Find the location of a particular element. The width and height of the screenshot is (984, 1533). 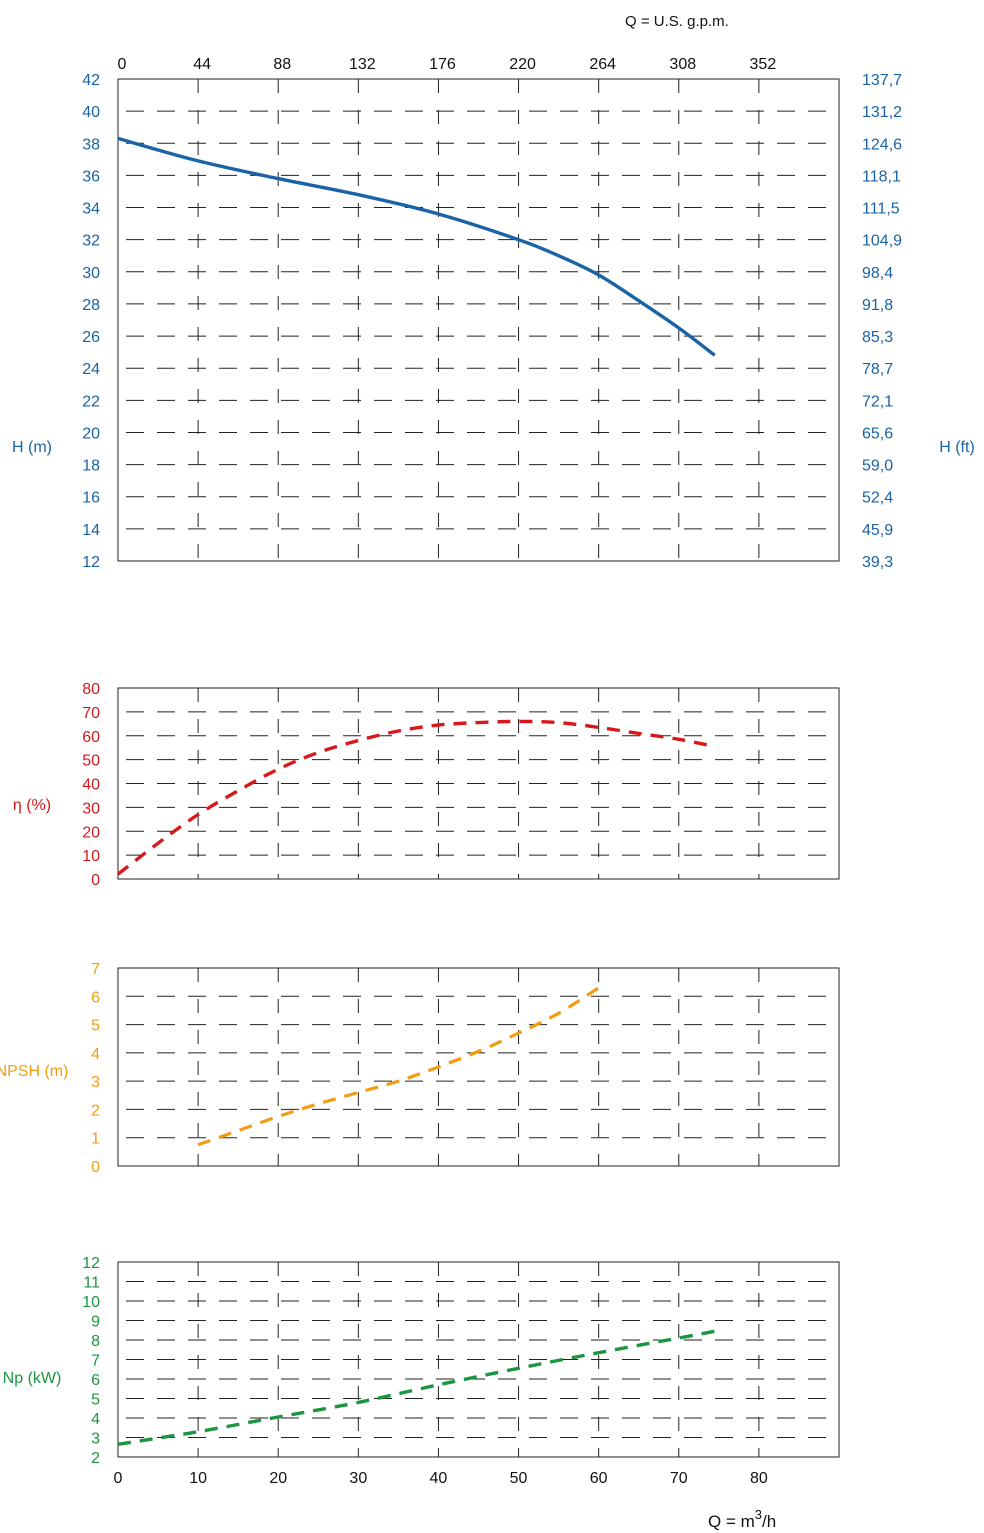

power-y-tick-label: 4 is located at coordinates (95, 1419).